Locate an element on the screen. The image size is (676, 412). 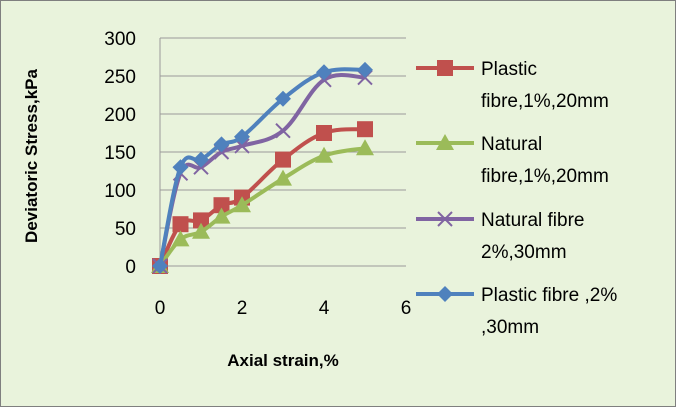
x-axis-label: Axial strain,% is located at coordinates (283, 360).